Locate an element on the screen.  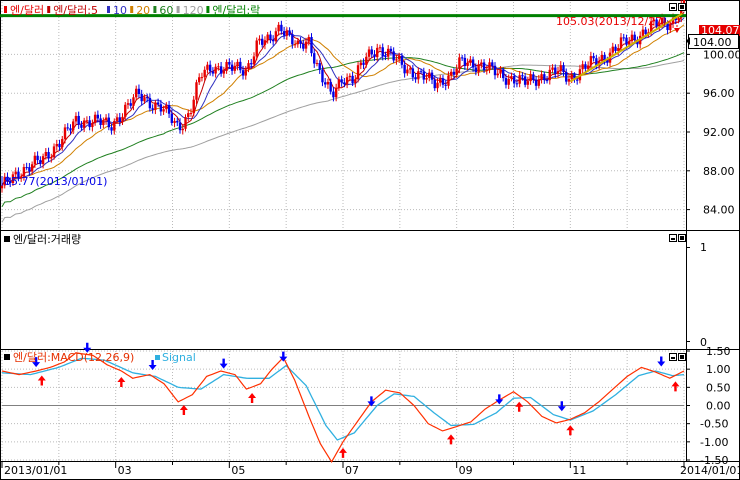
top-price-tag-label: 104.07 is located at coordinates (720, 30).